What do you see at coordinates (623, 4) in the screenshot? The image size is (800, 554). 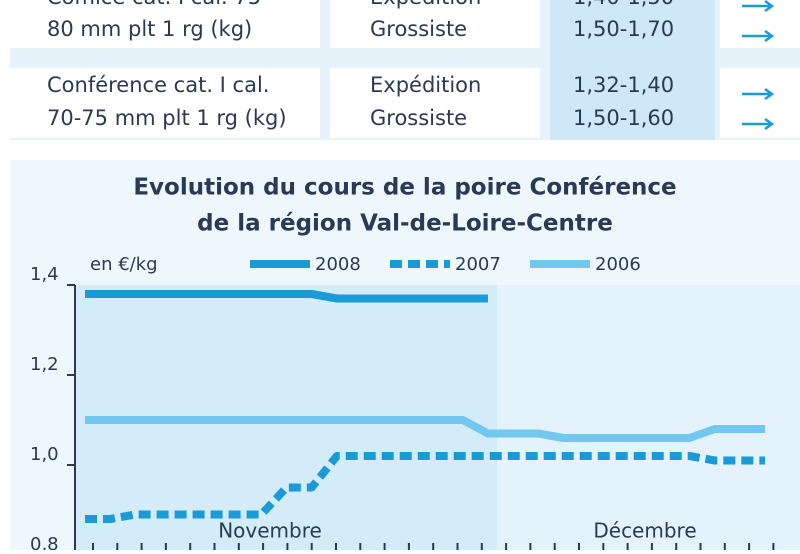 I see `cell: 1,40-1,50` at bounding box center [623, 4].